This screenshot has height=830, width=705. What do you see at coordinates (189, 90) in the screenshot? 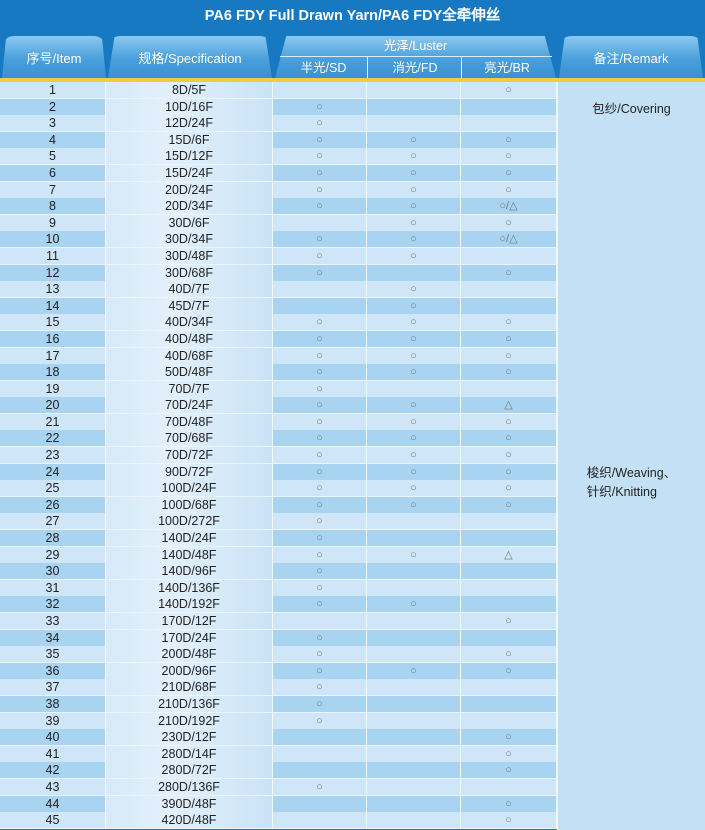
I see `spec-cell: 8D/5F` at bounding box center [189, 90].